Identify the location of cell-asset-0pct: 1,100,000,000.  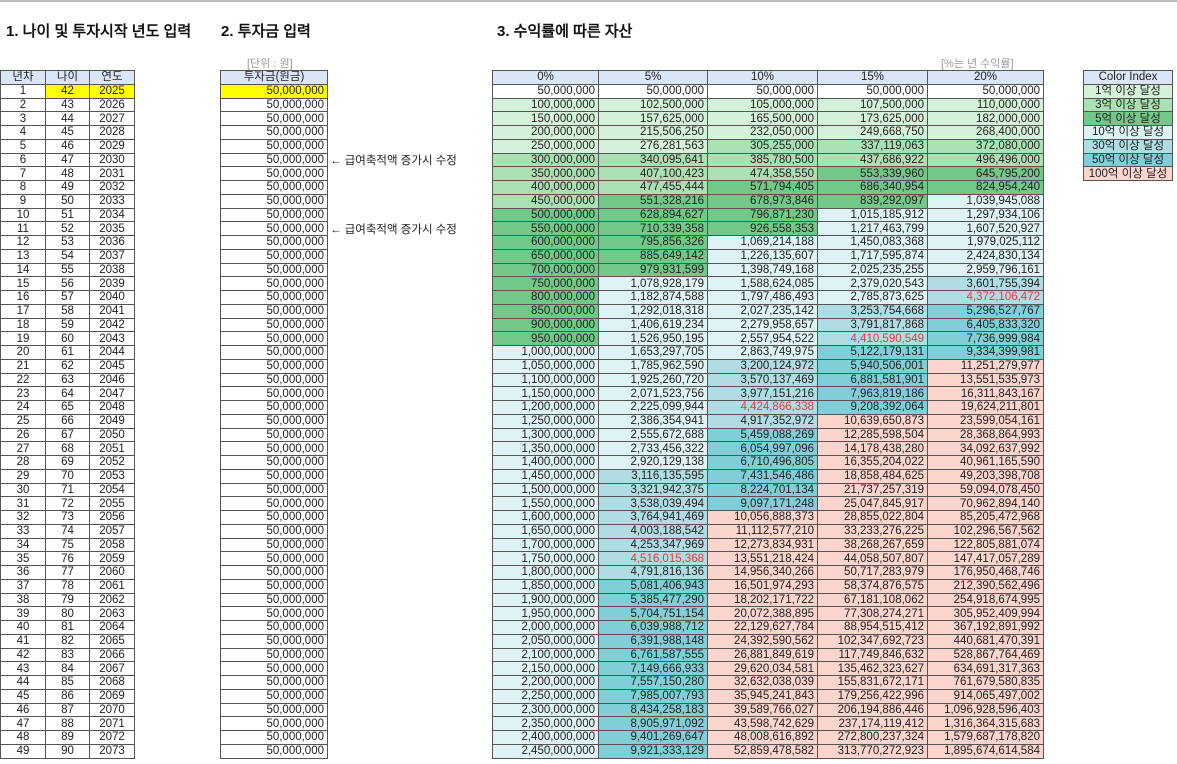
(545, 380).